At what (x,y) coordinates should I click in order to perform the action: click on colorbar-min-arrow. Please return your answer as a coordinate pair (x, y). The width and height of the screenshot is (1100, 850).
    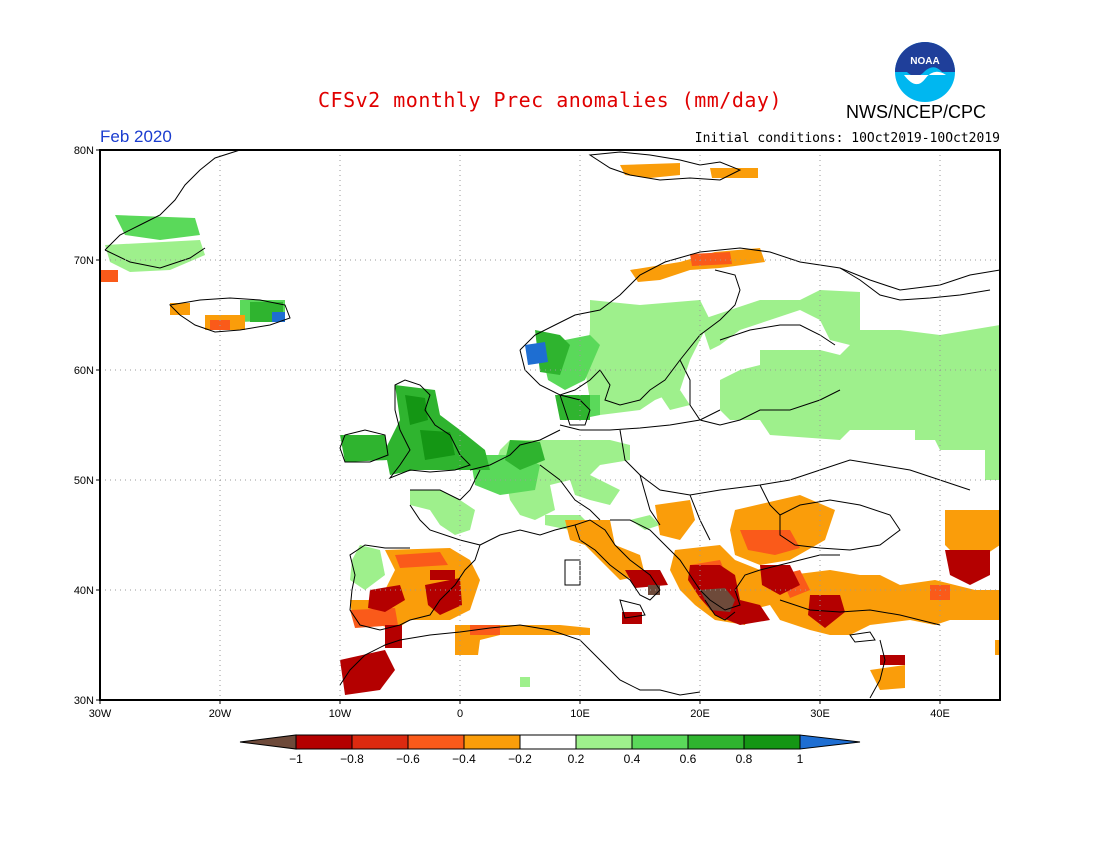
    Looking at the image, I should click on (268, 742).